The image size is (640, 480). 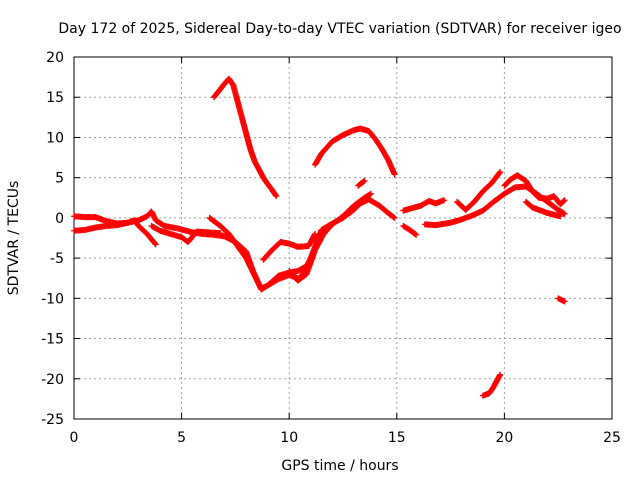 I want to click on series-satellite-g, so click(x=330, y=237).